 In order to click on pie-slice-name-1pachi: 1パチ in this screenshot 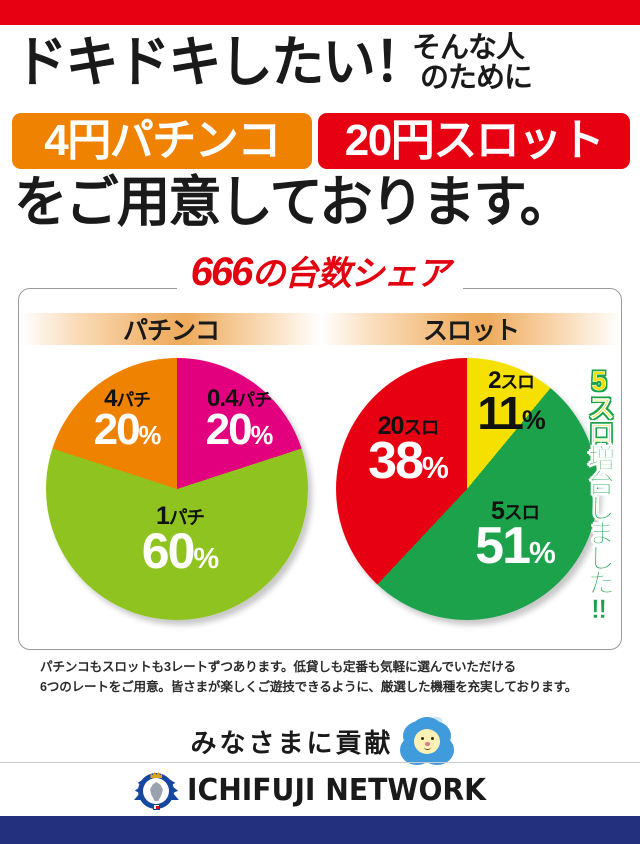, I will do `click(180, 516)`.